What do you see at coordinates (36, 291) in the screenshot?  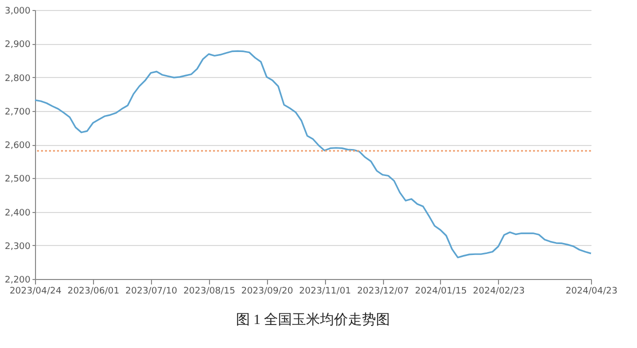 I see `x-tick-label: 2023/04/24` at bounding box center [36, 291].